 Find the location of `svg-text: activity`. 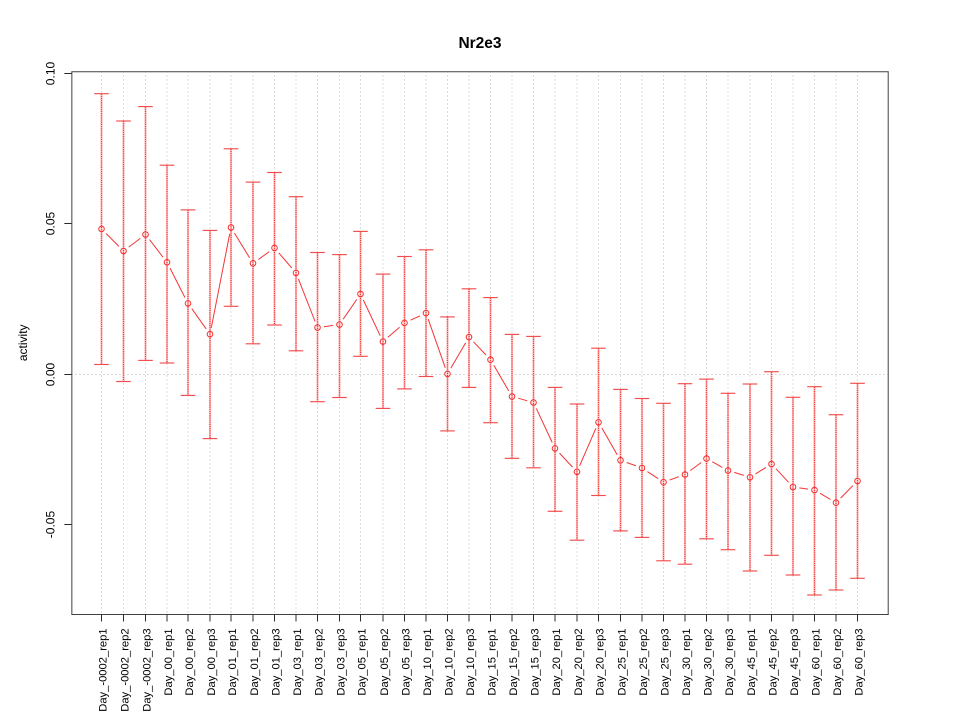

svg-text: activity is located at coordinates (23, 342).